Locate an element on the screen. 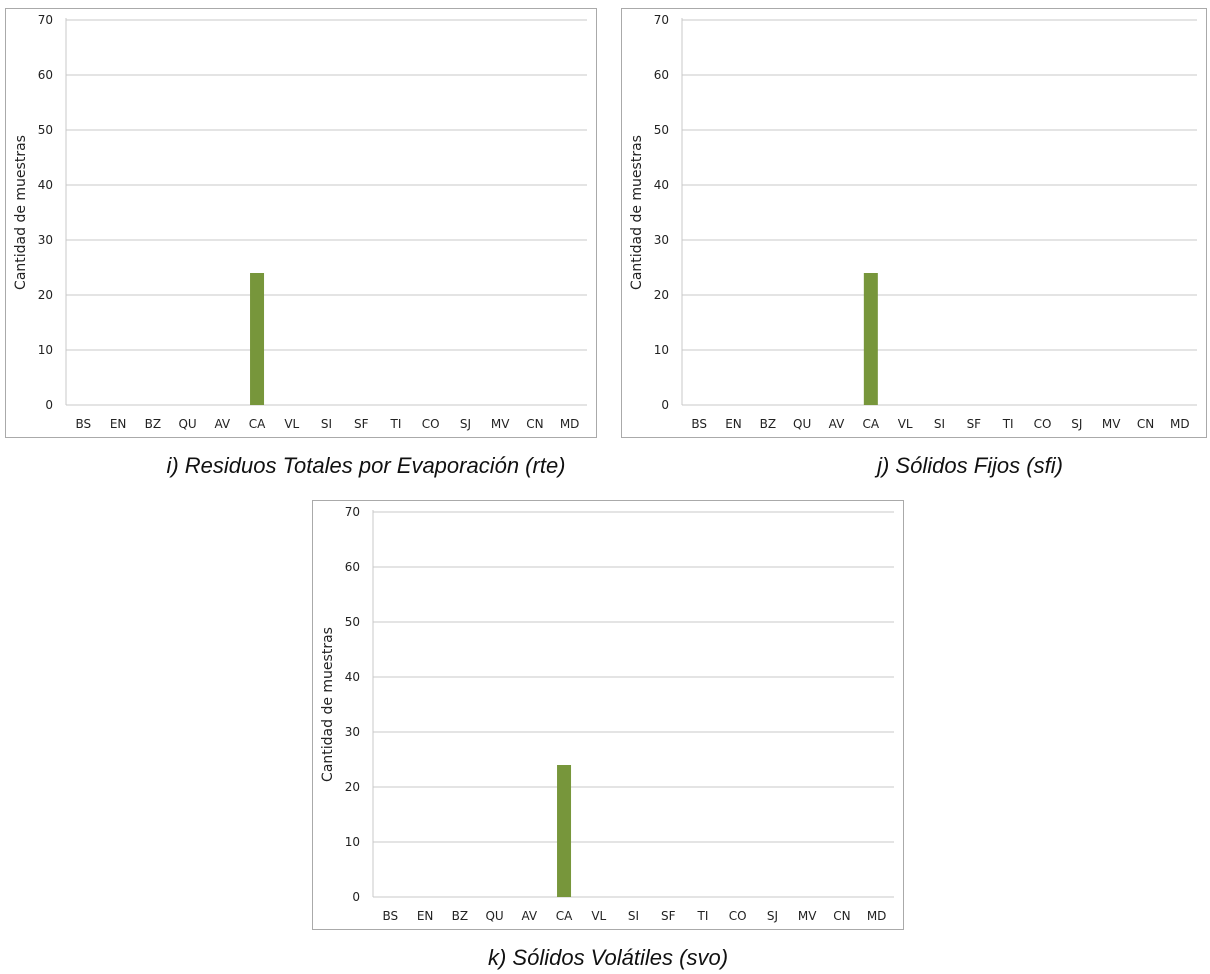 This screenshot has height=974, width=1210. chart-caption-sfi: j) Sólidos Fijos (sfi) is located at coordinates (970, 465).